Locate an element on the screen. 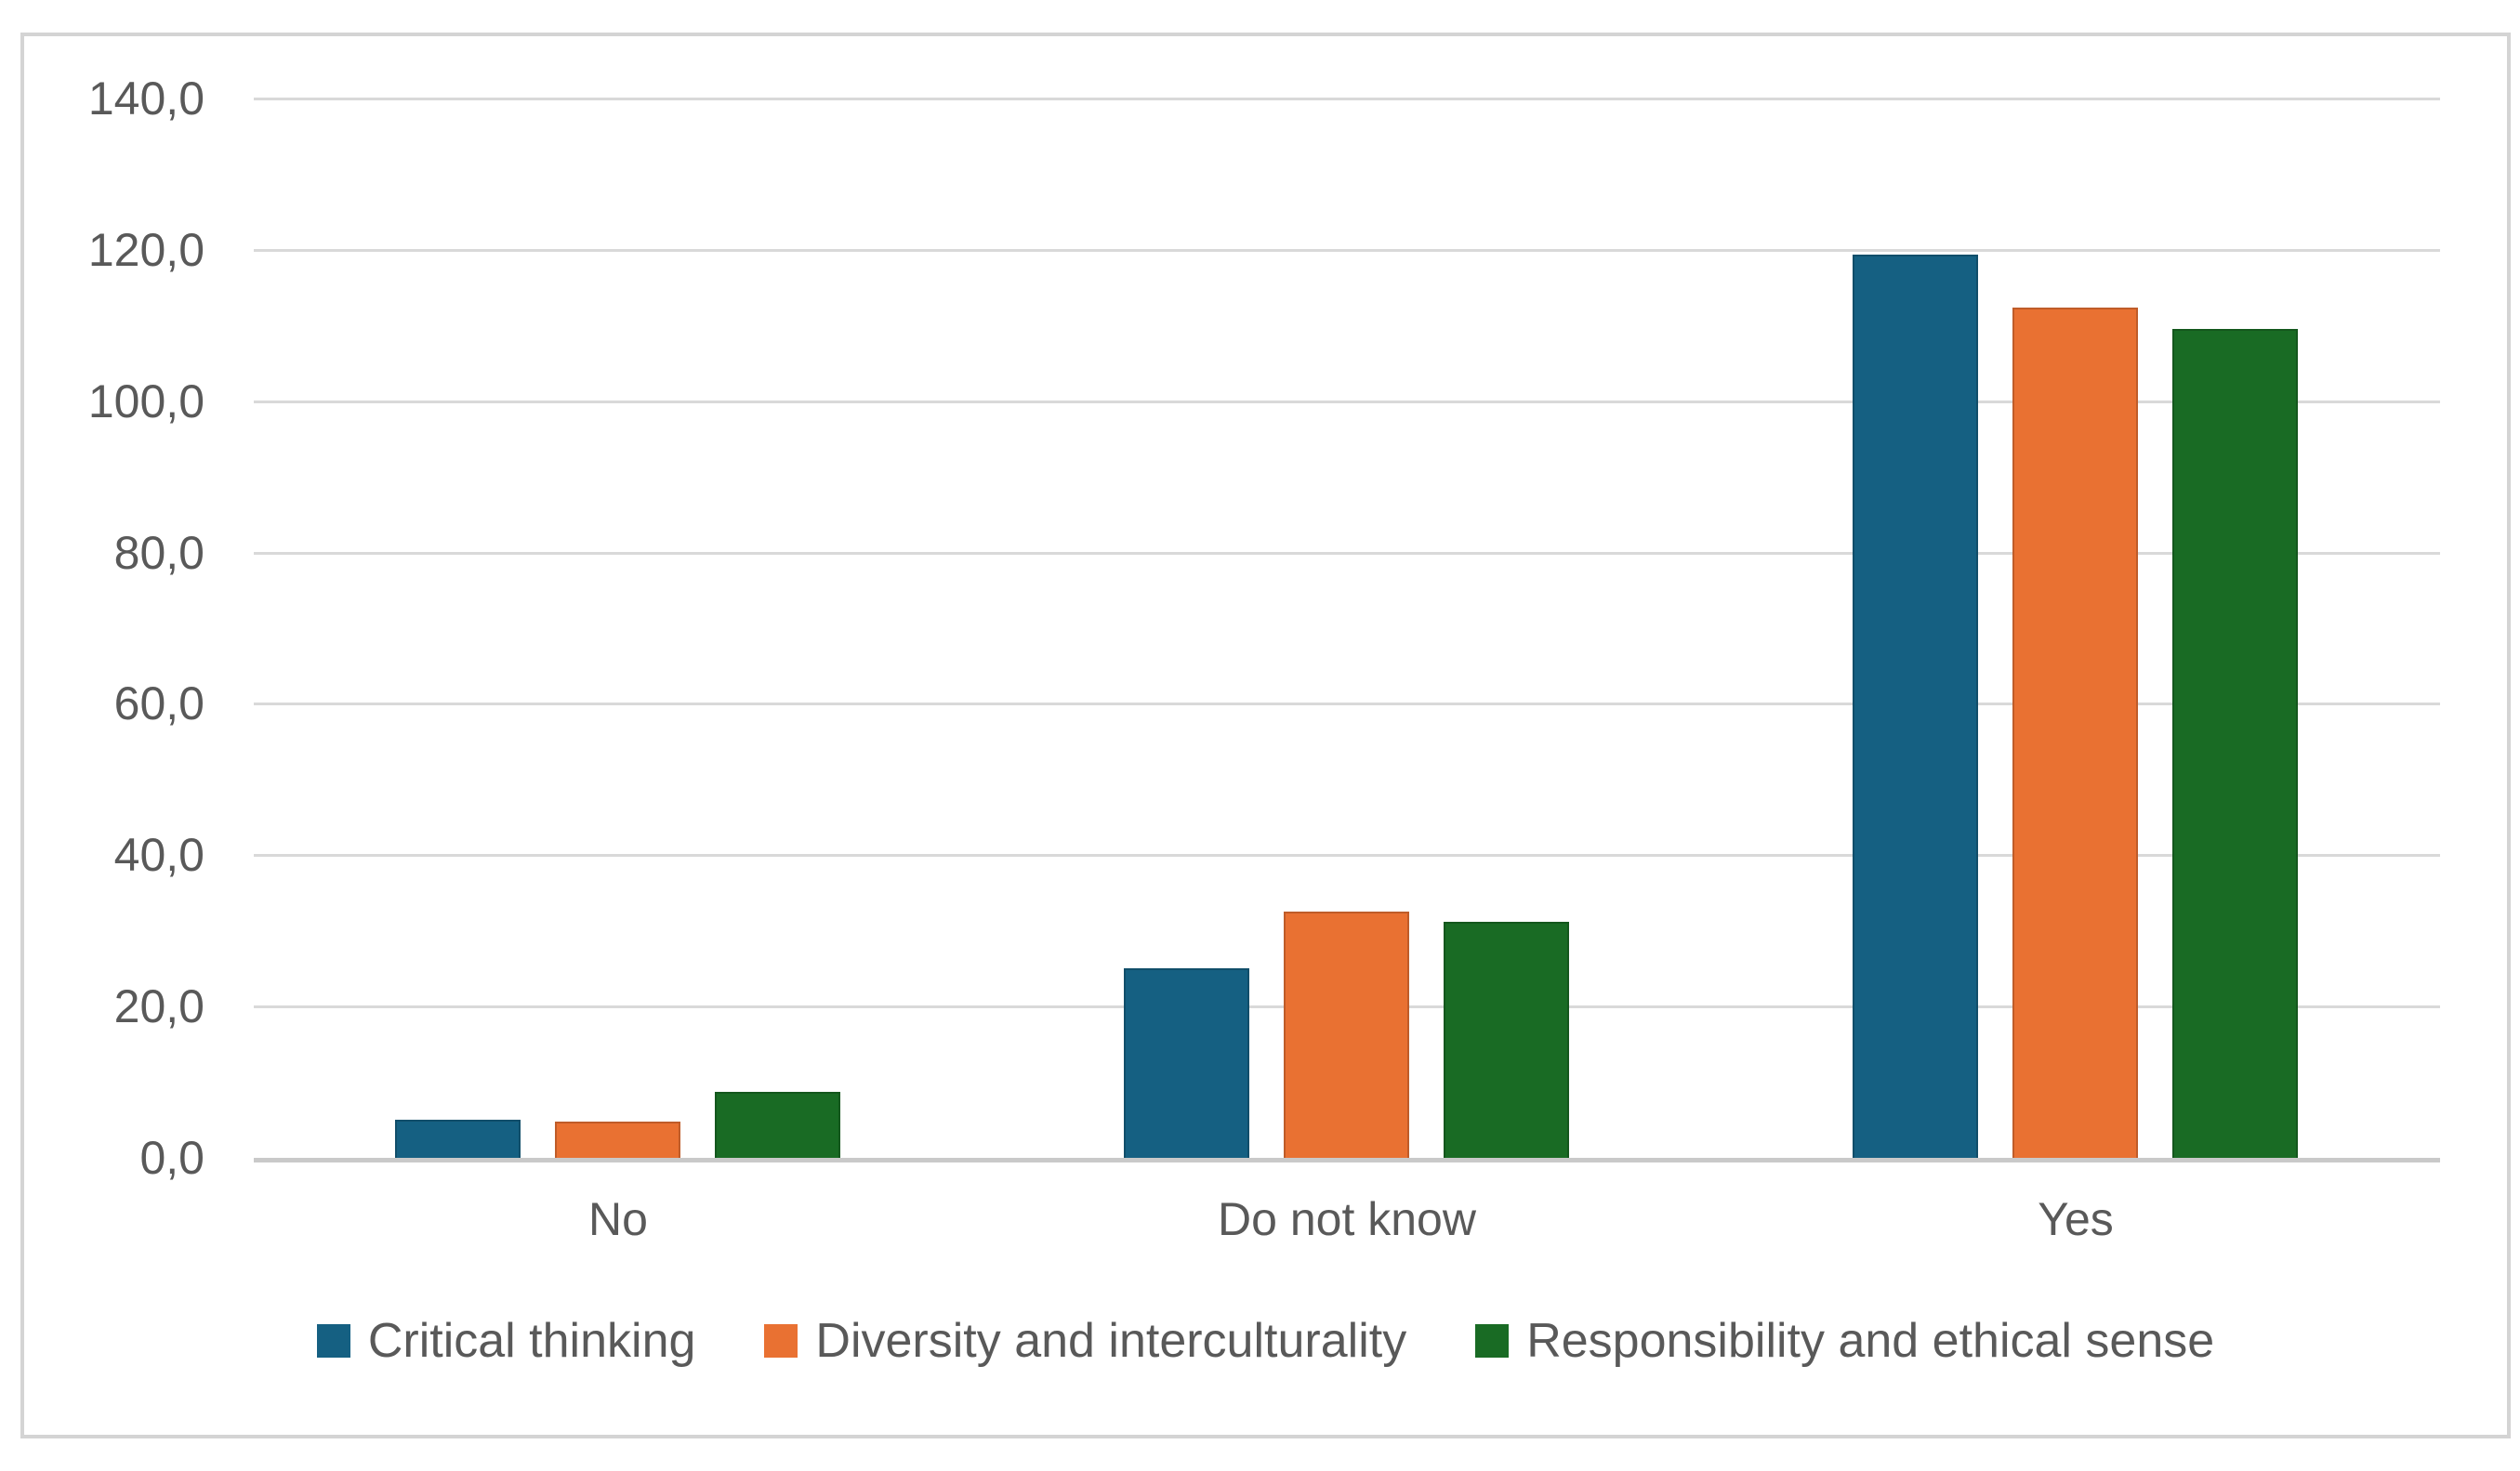 This screenshot has height=1471, width=2520. x-category-label: Do not know is located at coordinates (1347, 1219).